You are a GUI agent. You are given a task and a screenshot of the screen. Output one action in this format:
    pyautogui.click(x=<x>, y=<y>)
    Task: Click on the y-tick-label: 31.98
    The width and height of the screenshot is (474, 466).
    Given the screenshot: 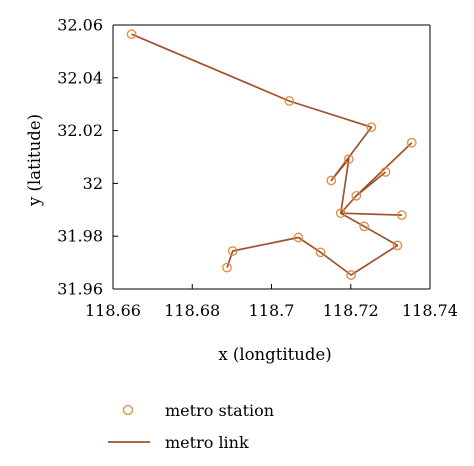 What is the action you would take?
    pyautogui.click(x=80, y=236)
    